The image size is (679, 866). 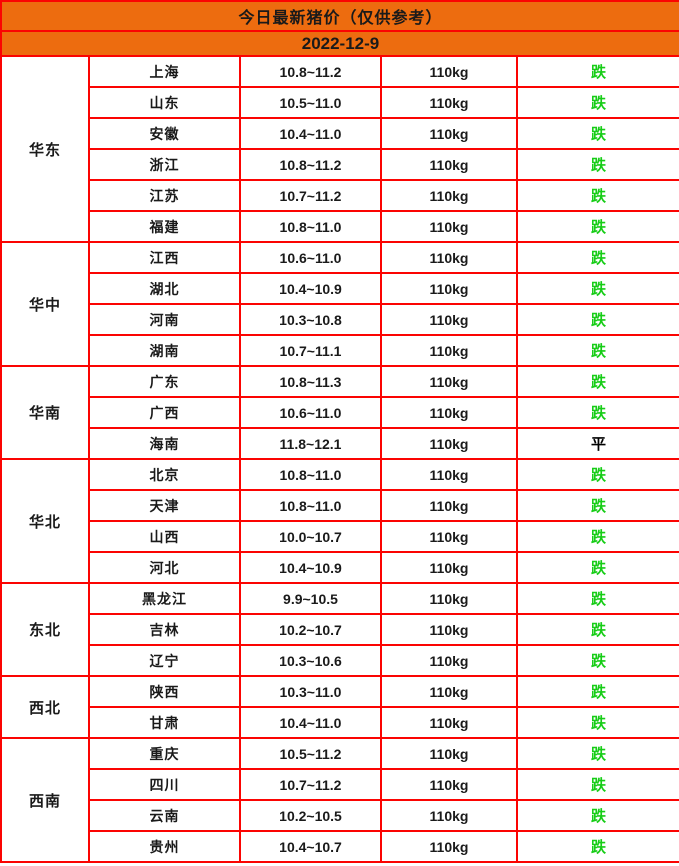 What do you see at coordinates (164, 319) in the screenshot?
I see `province-cell: 河南` at bounding box center [164, 319].